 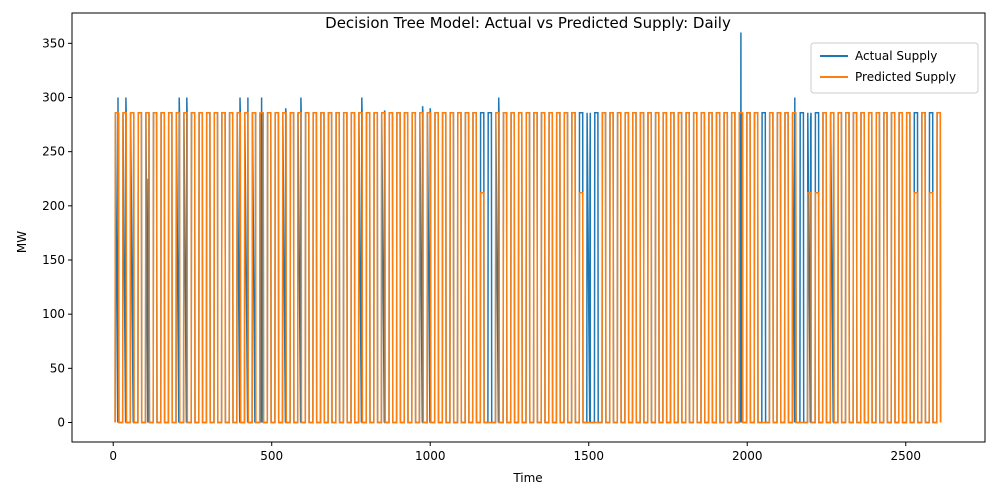 What do you see at coordinates (527, 478) in the screenshot?
I see `x-axis-label: Time` at bounding box center [527, 478].